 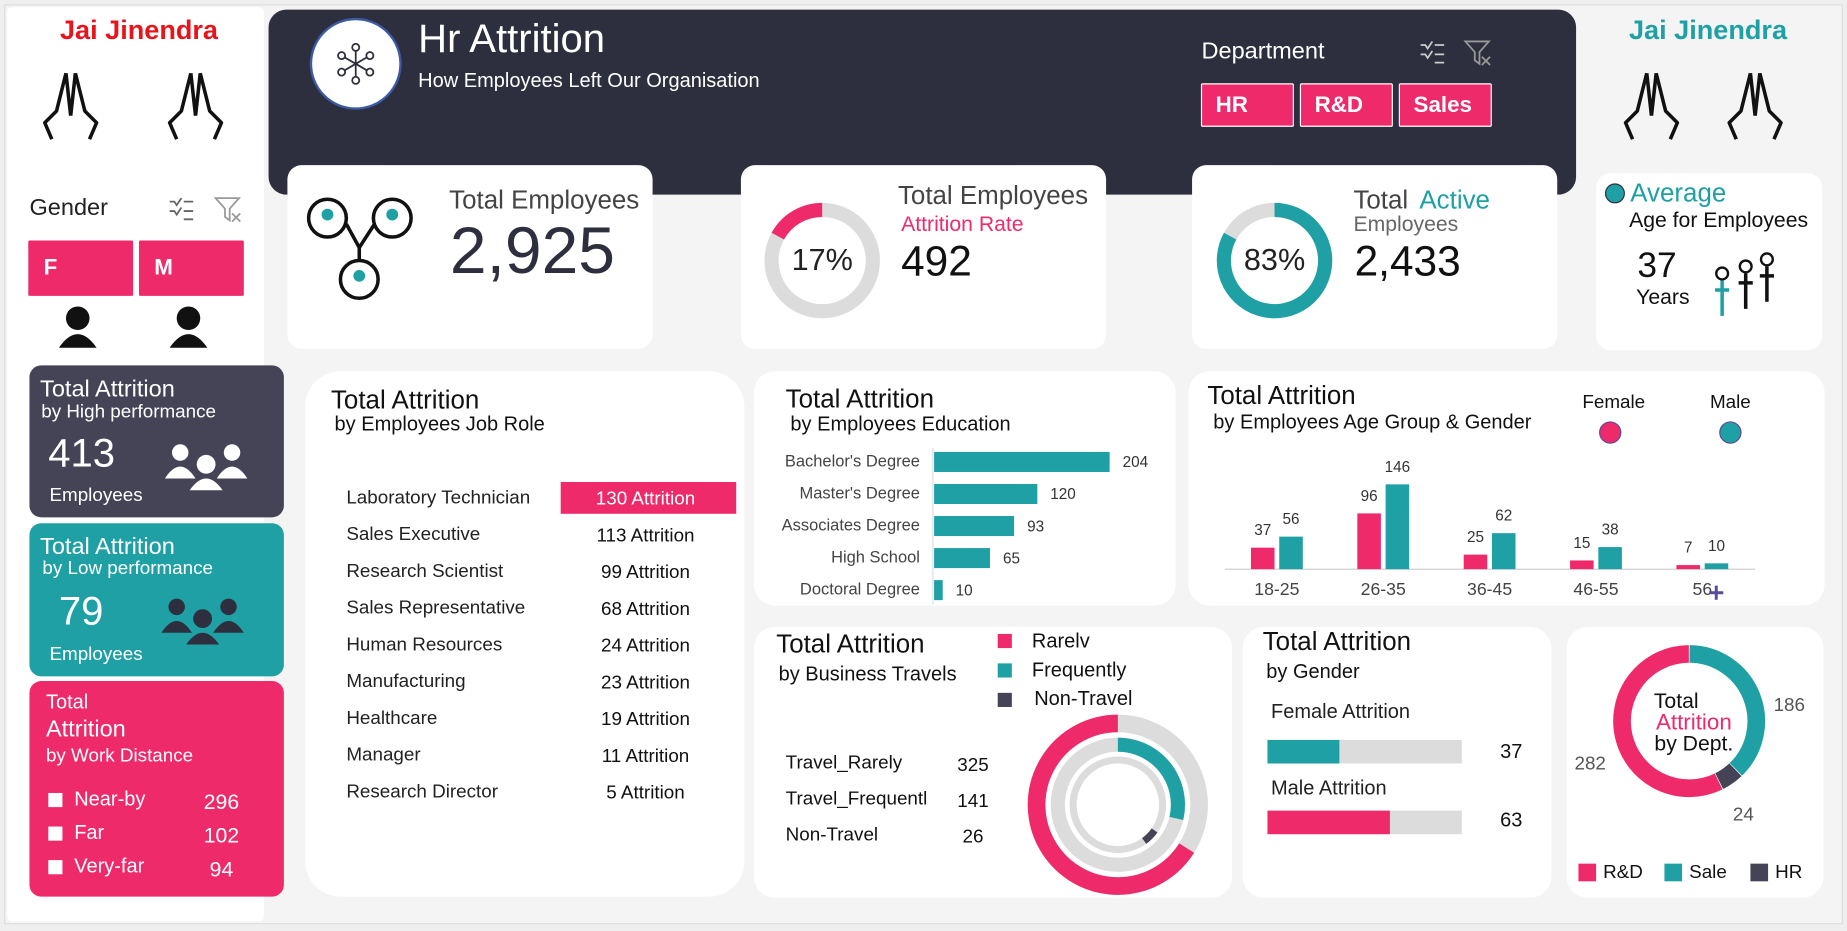 What do you see at coordinates (107, 388) in the screenshot?
I see `card-title: Total Attrition` at bounding box center [107, 388].